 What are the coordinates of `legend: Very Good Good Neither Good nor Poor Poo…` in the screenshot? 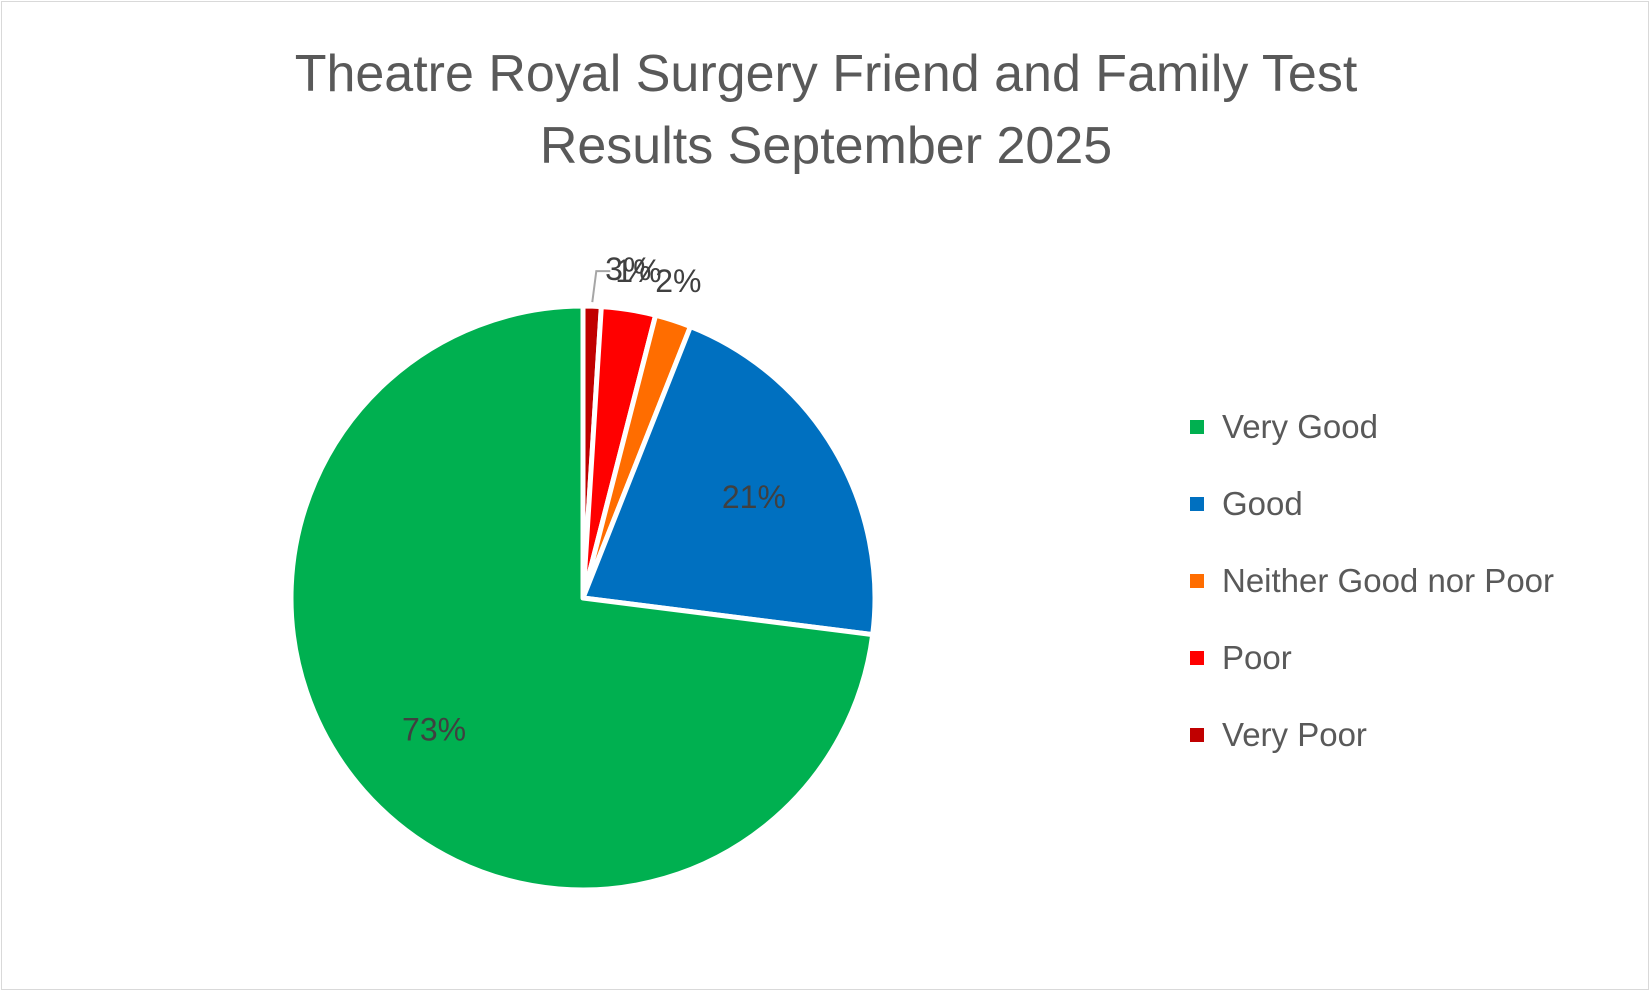 It's located at (1410, 600).